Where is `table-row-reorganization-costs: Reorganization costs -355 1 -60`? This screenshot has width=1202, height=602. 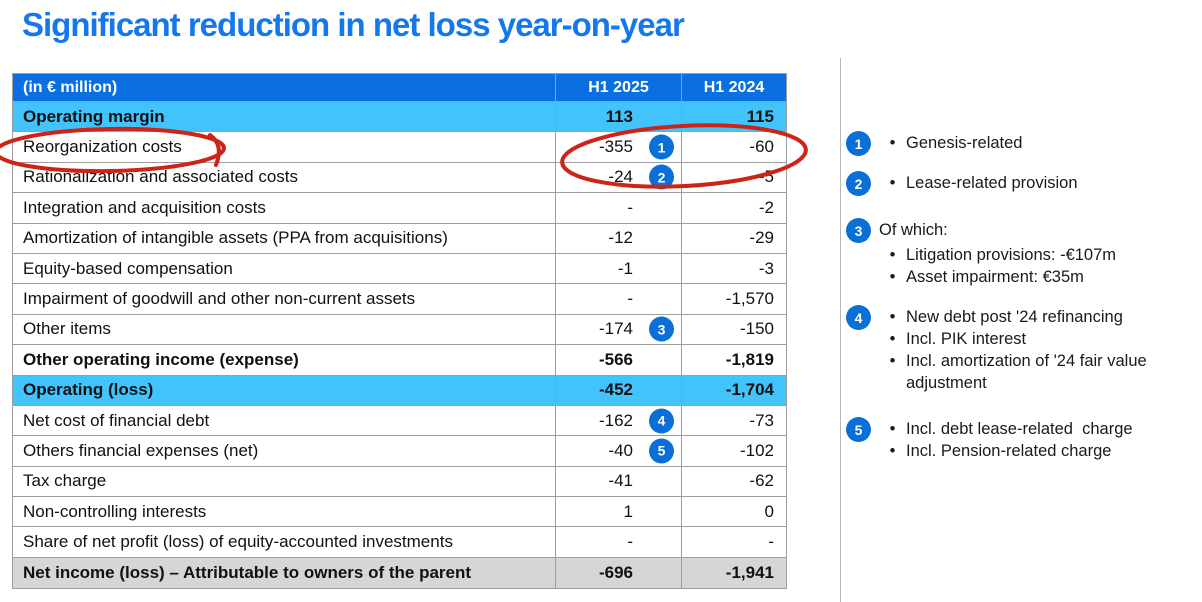 table-row-reorganization-costs: Reorganization costs -355 1 -60 is located at coordinates (399, 147).